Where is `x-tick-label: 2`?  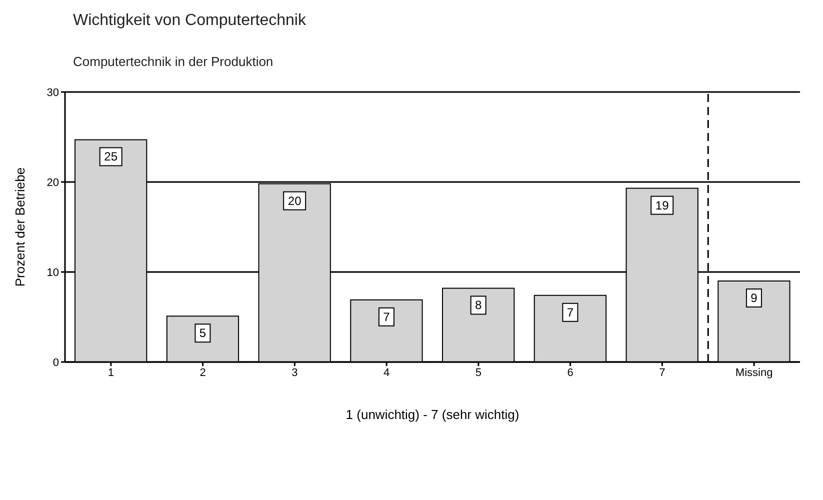
x-tick-label: 2 is located at coordinates (203, 372).